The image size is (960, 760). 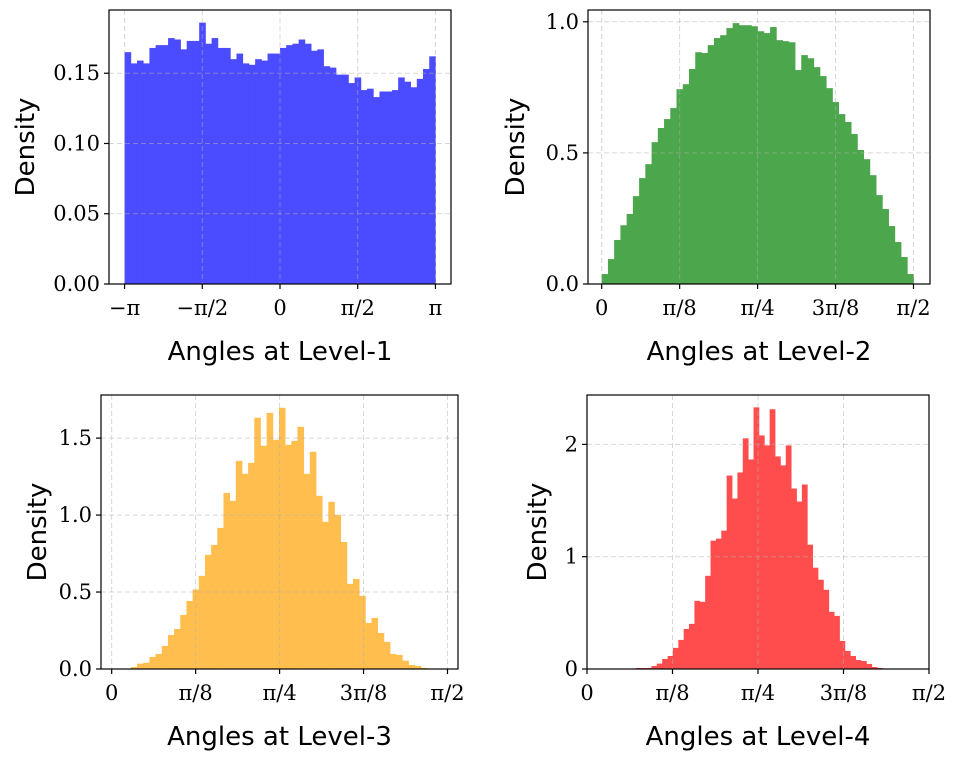 What do you see at coordinates (913, 308) in the screenshot?
I see `x-tick-label: π/2` at bounding box center [913, 308].